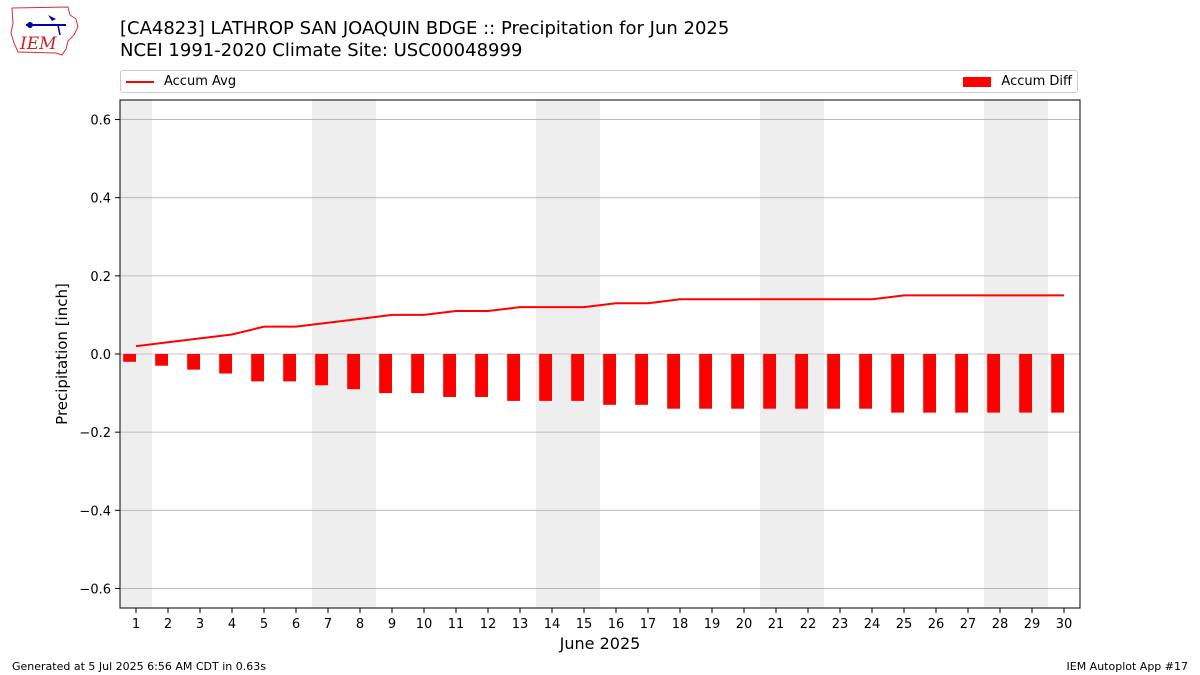  Describe the element at coordinates (744, 624) in the screenshot. I see `x-tick-label: 20` at that location.